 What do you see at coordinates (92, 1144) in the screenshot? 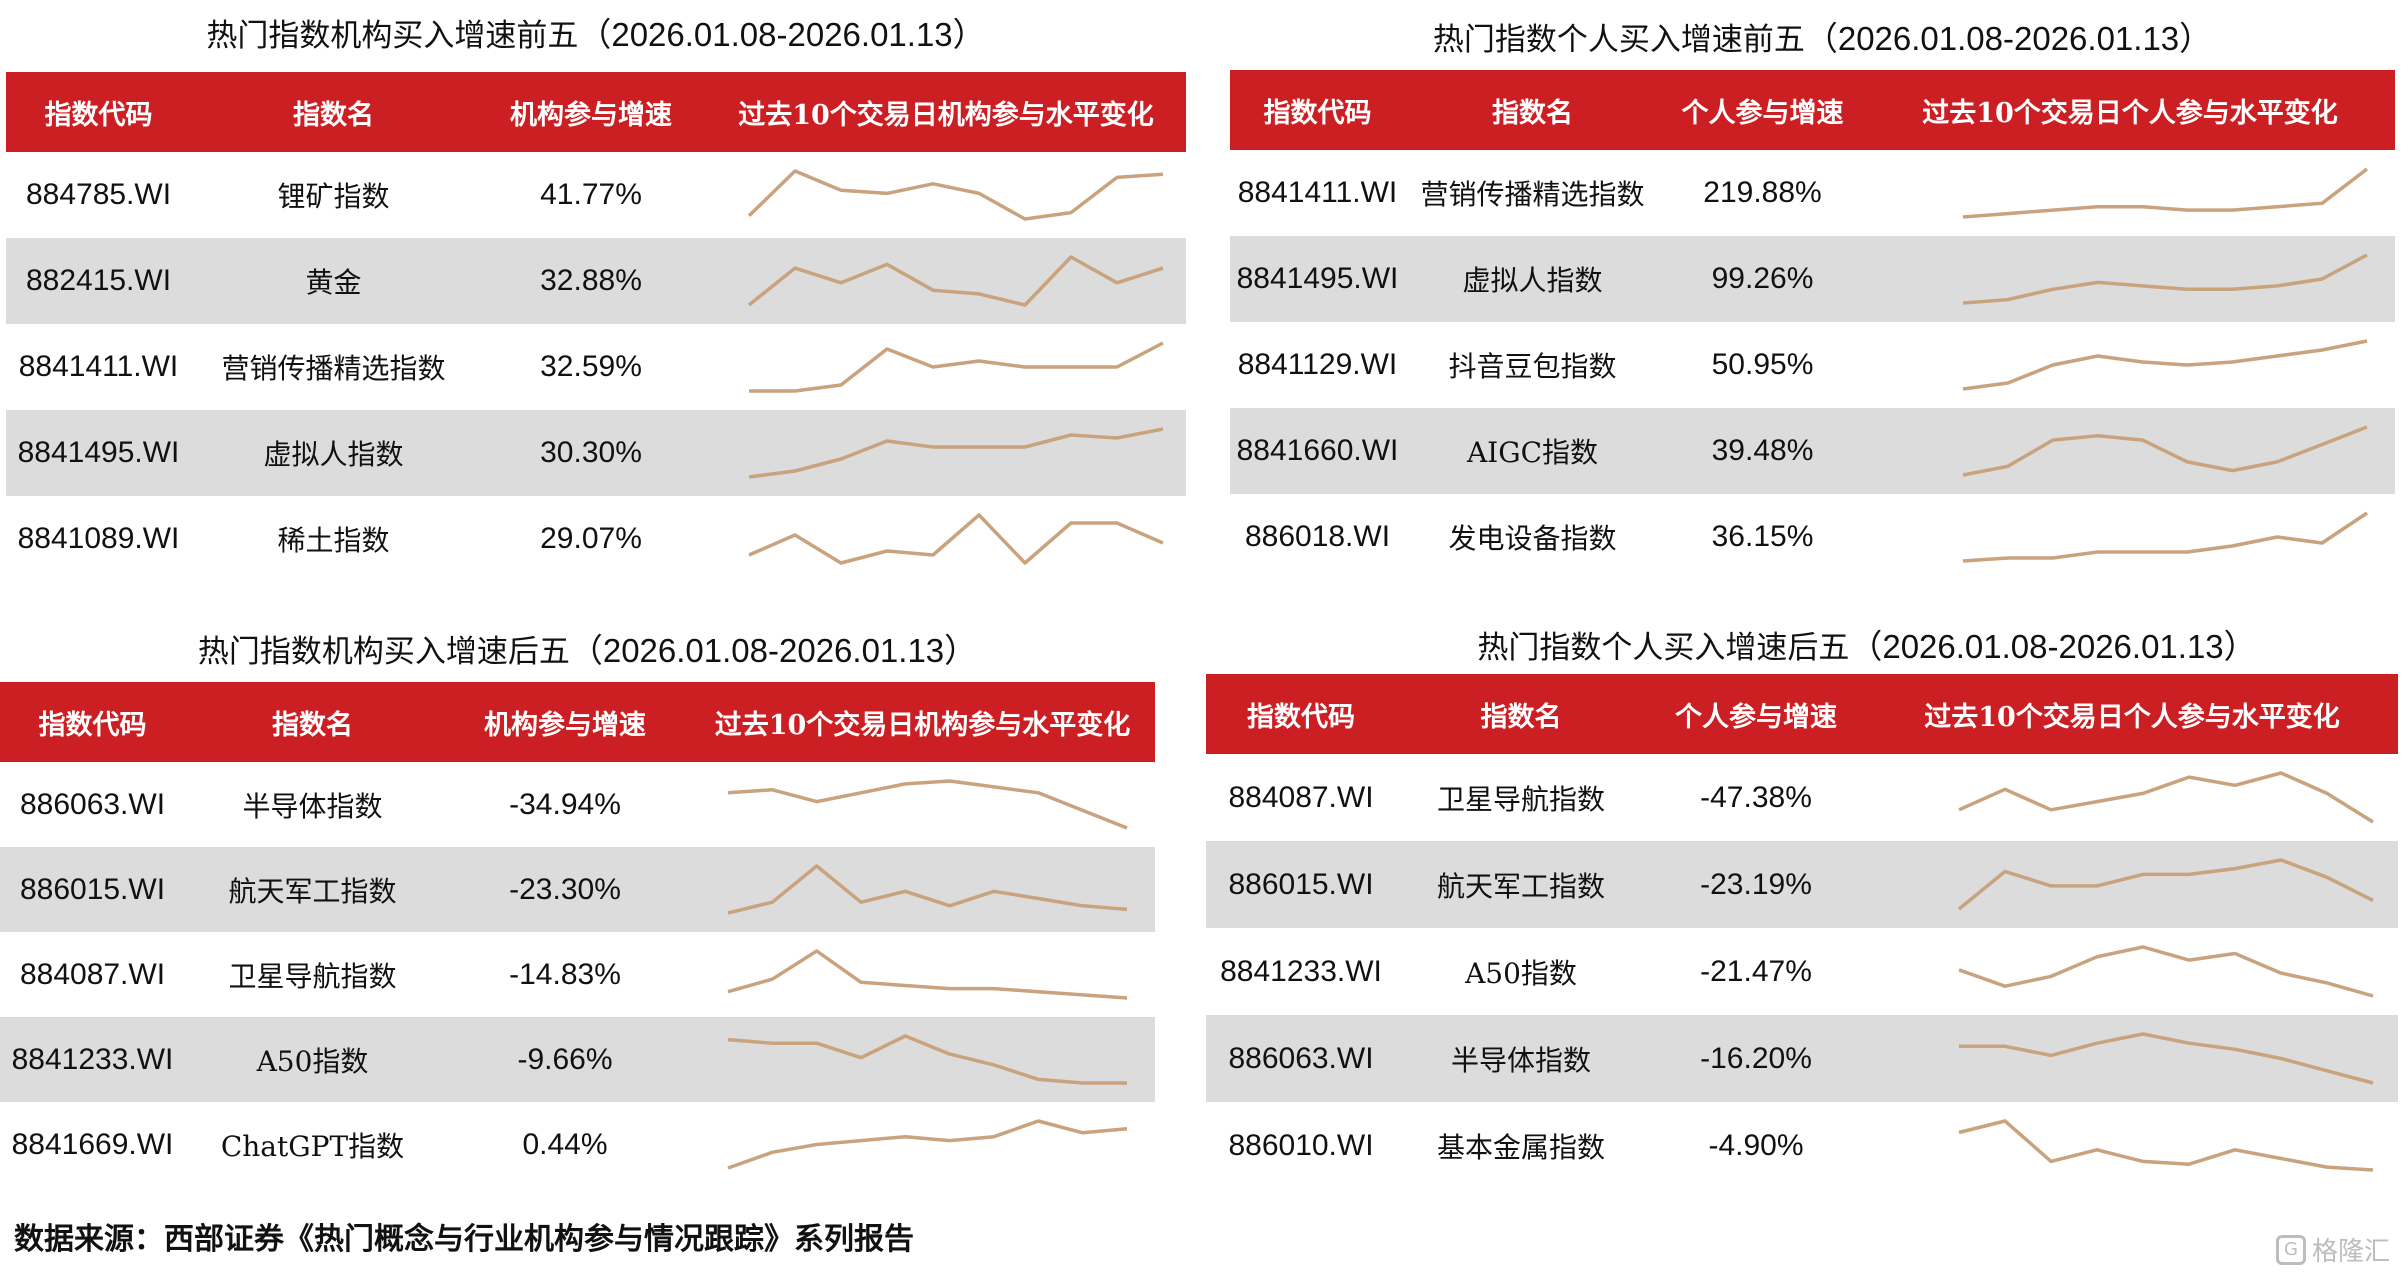
I see `index-code: 8841669.WI` at bounding box center [92, 1144].